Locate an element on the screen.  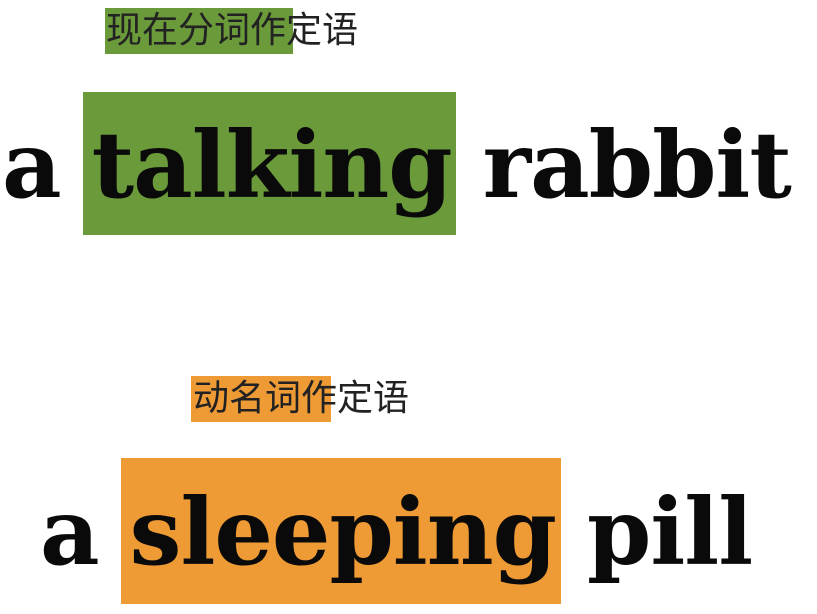
noun-word: rabbit is located at coordinates (637, 165).